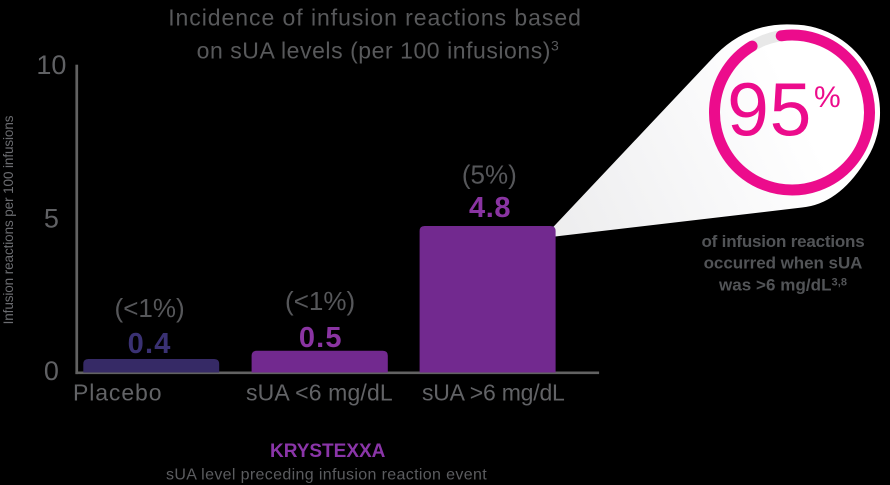 This screenshot has height=485, width=890. What do you see at coordinates (378, 51) in the screenshot?
I see `svg-text:on sUA levels (per 100 infusio: on sUA levels (per 100 infusions)3` at bounding box center [378, 51].